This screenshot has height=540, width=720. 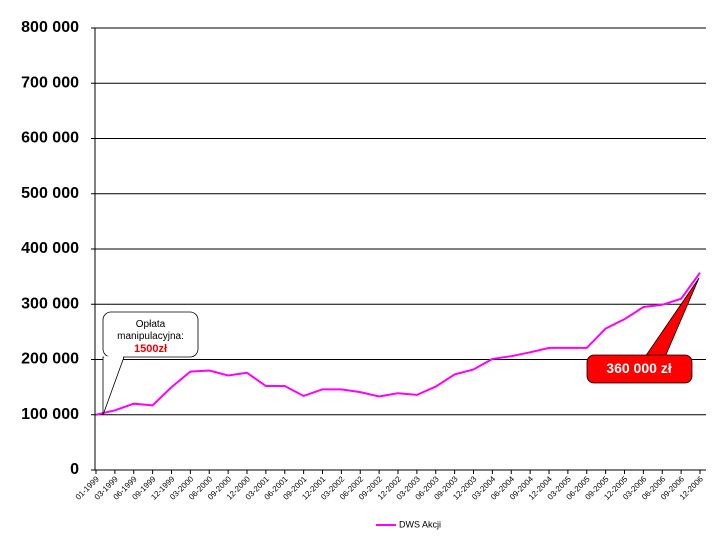 What do you see at coordinates (50, 248) in the screenshot?
I see `y-tick-label: 400 000` at bounding box center [50, 248].